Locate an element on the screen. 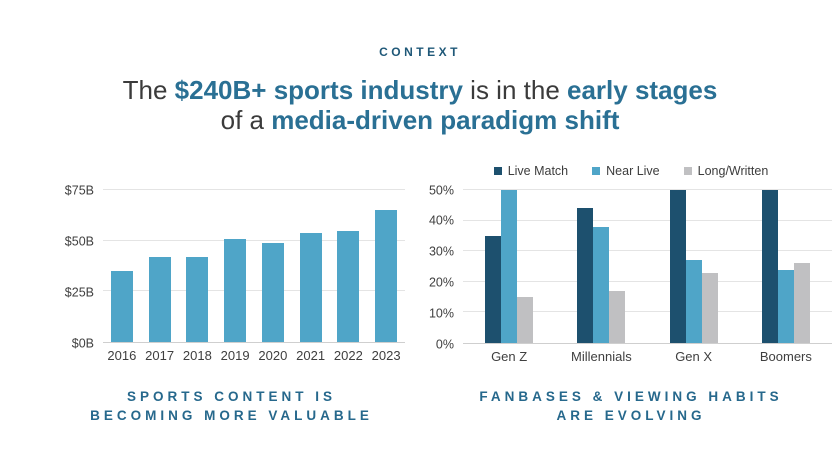 Image resolution: width=840 pixels, height=473 pixels. caption-left: SPORTS CONTENT IS BECOMING MORE VALUABLE is located at coordinates (231, 406).